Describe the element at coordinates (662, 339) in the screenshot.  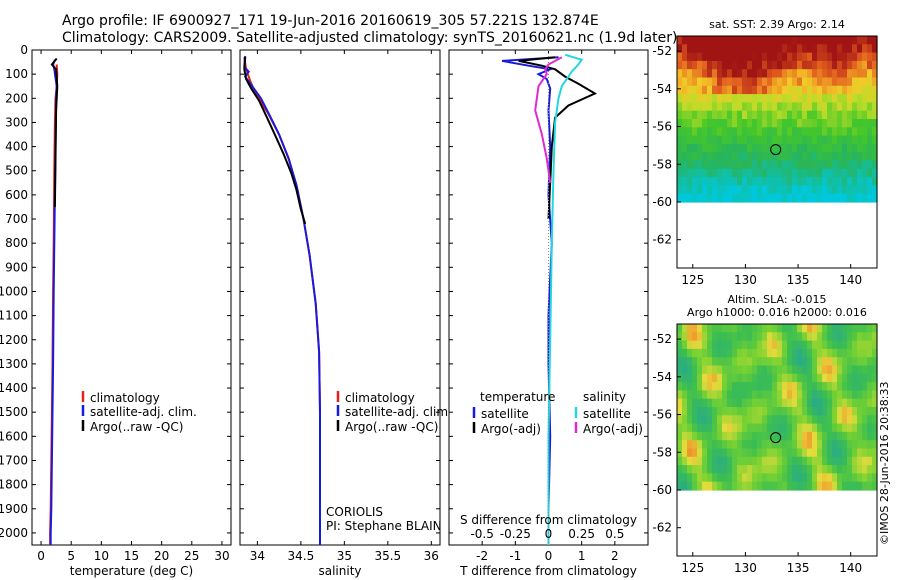
I see `sla_map-ytick-label: -52` at that location.